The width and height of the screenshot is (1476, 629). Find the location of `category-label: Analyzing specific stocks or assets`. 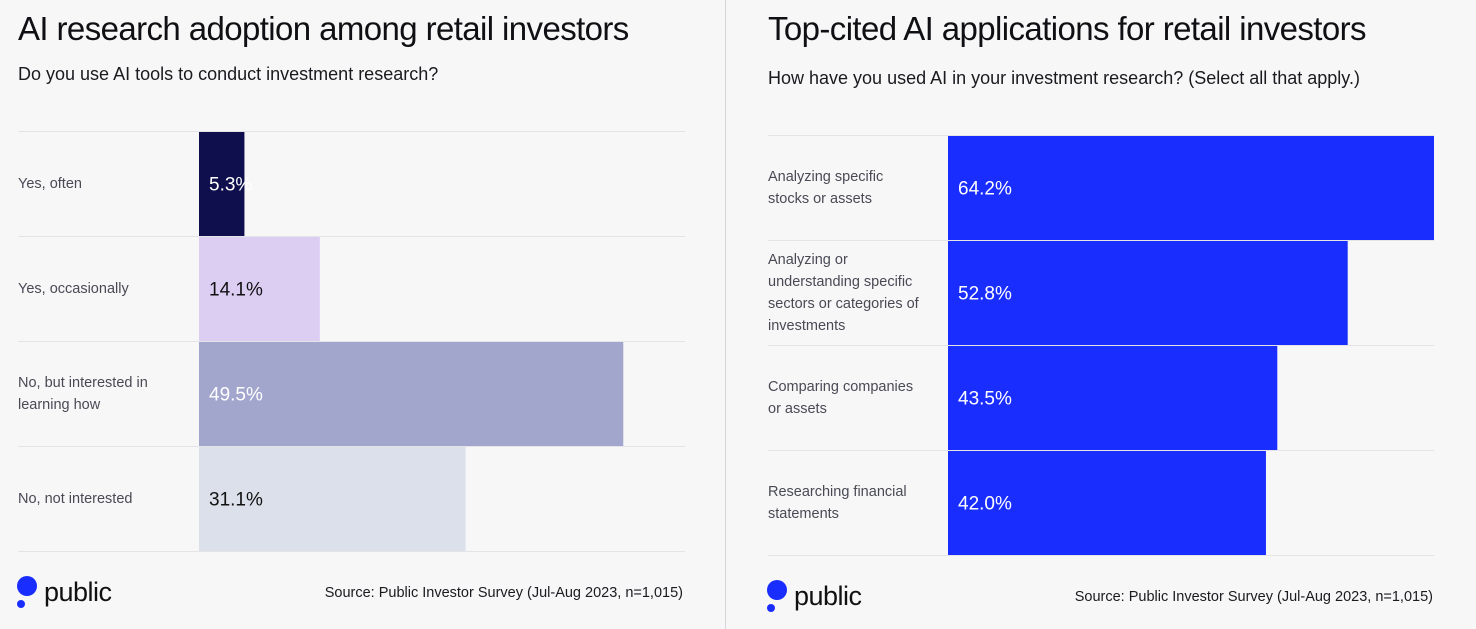

category-label: Analyzing specific stocks or assets is located at coordinates (826, 187).